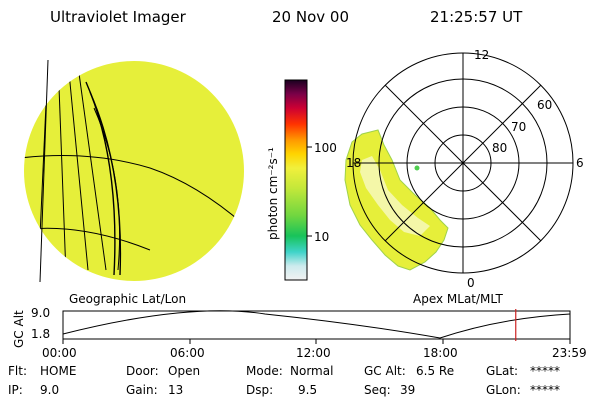 This screenshot has height=400, width=600. I want to click on seq-label: Seq:, so click(377, 390).